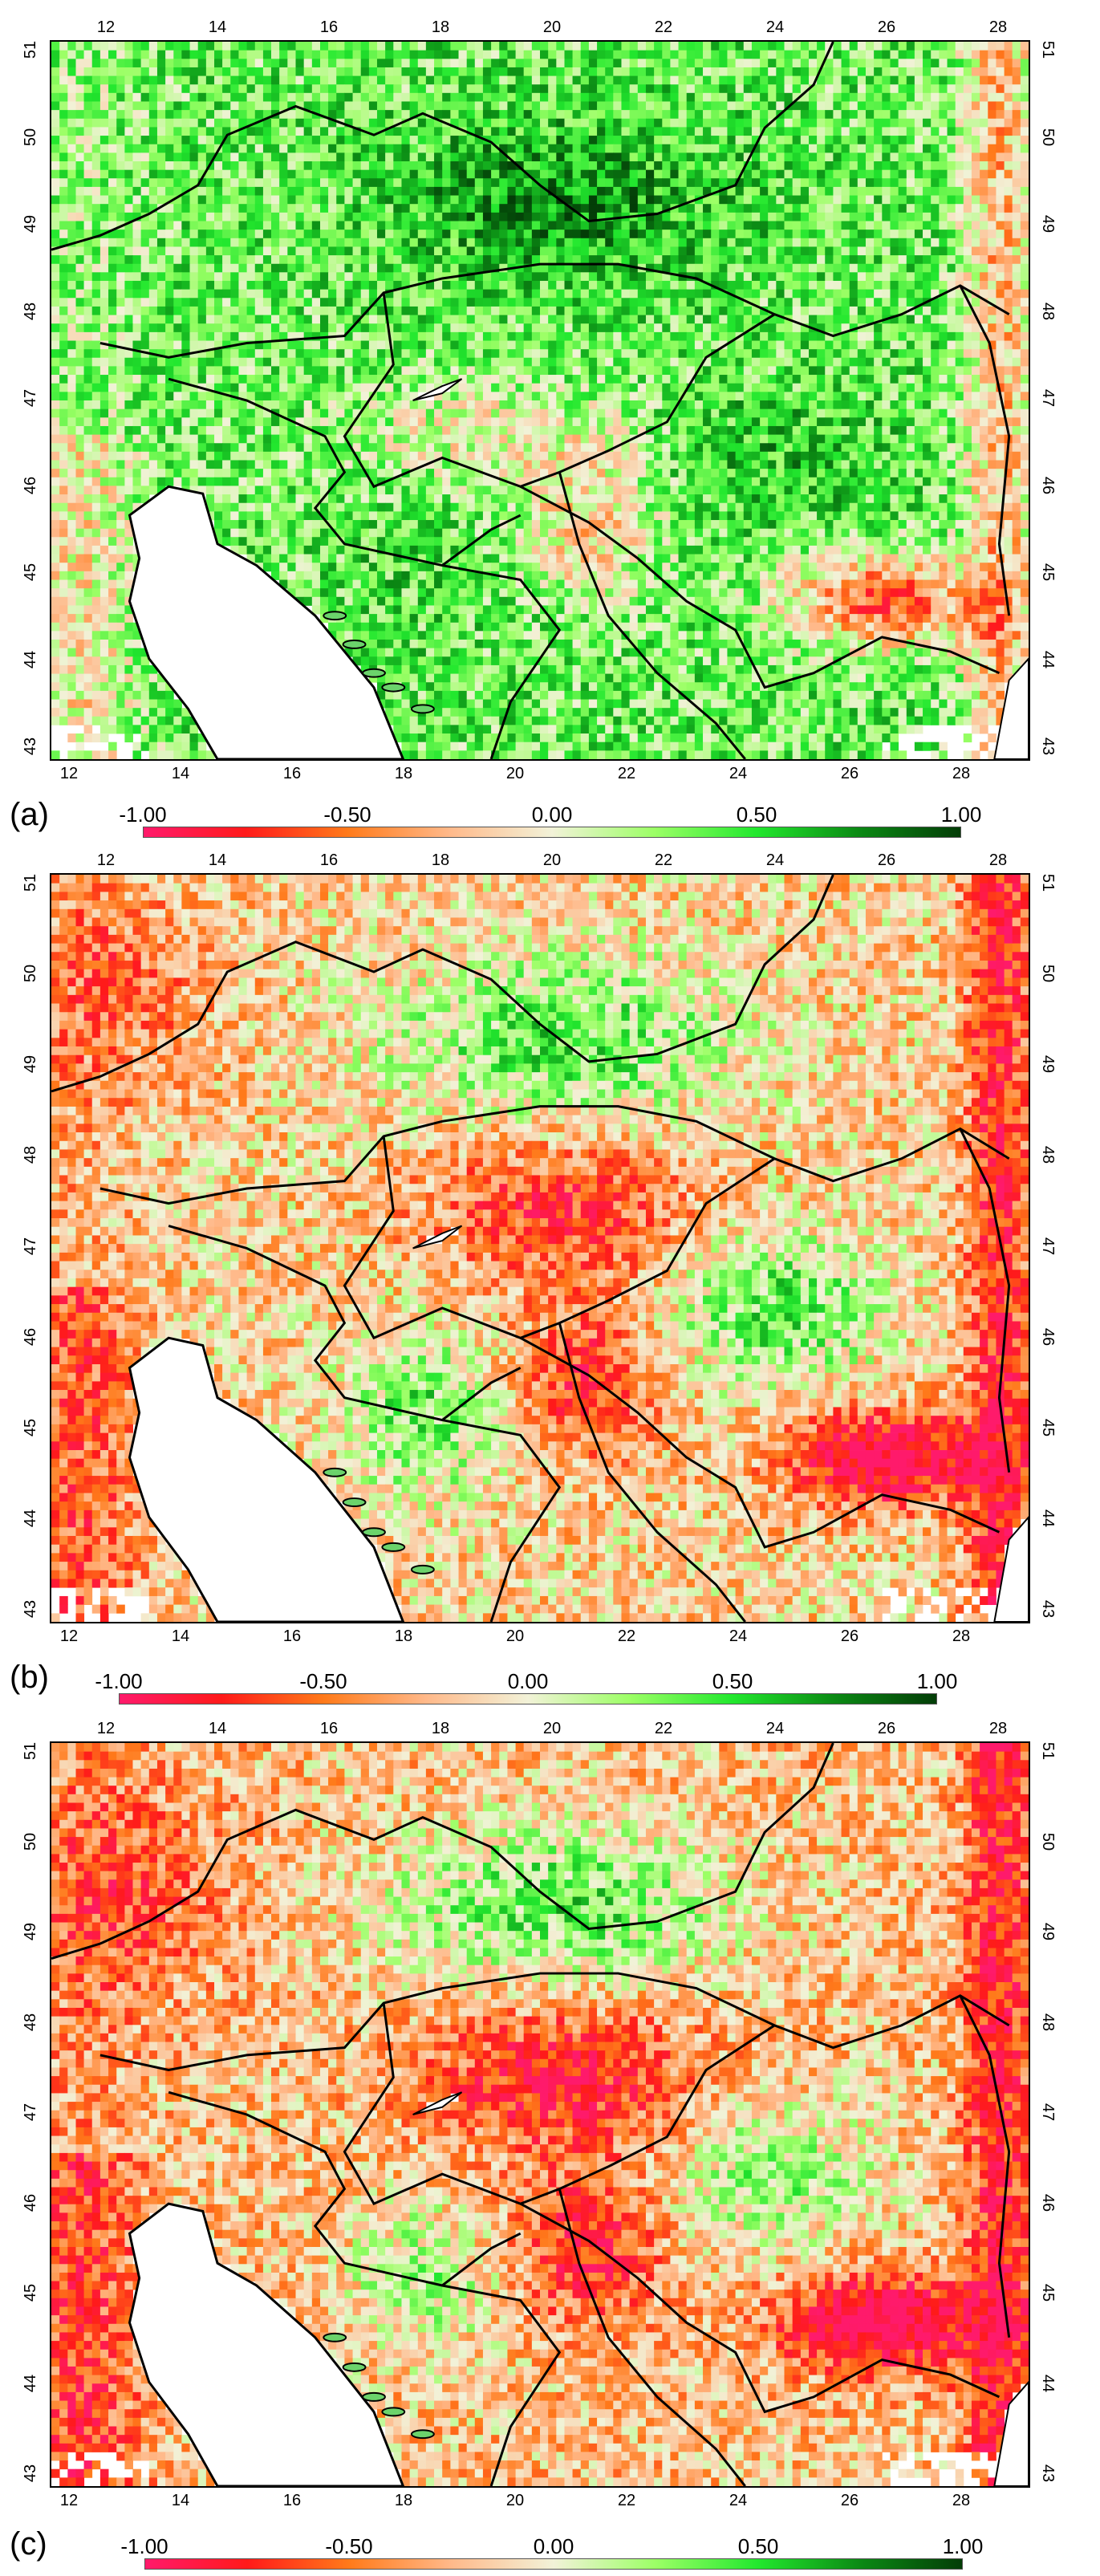  Describe the element at coordinates (1048, 1751) in the screenshot. I see `lat-tick-right: 51` at that location.